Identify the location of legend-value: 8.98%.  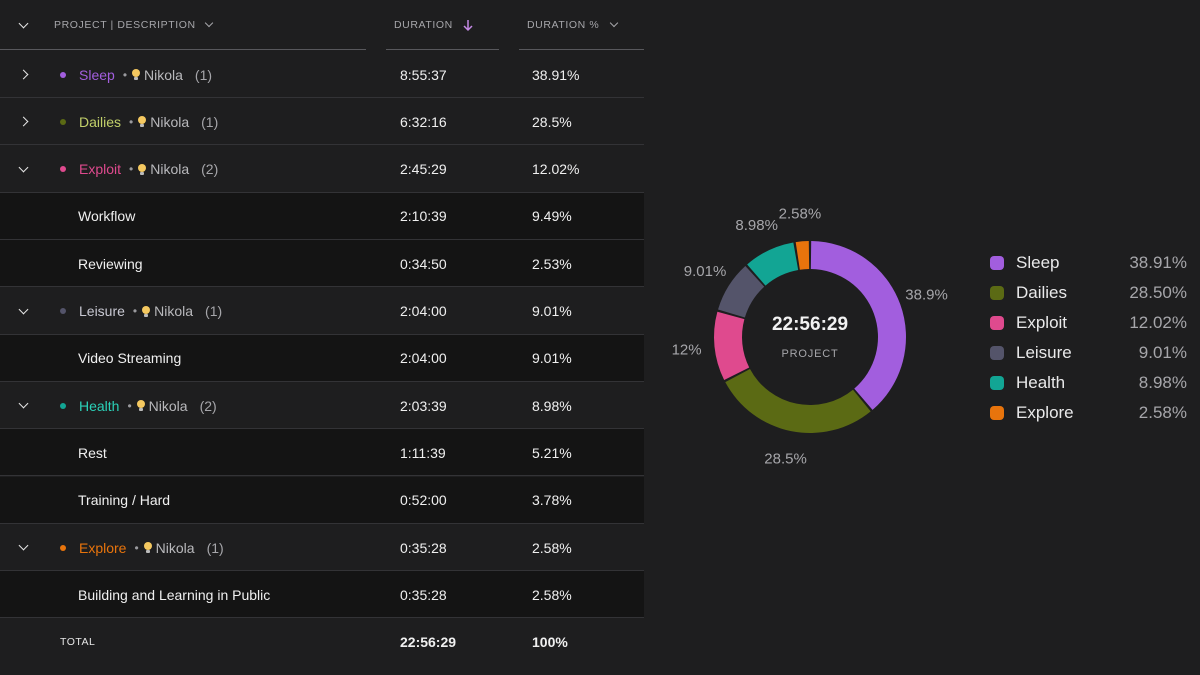
(1162, 382).